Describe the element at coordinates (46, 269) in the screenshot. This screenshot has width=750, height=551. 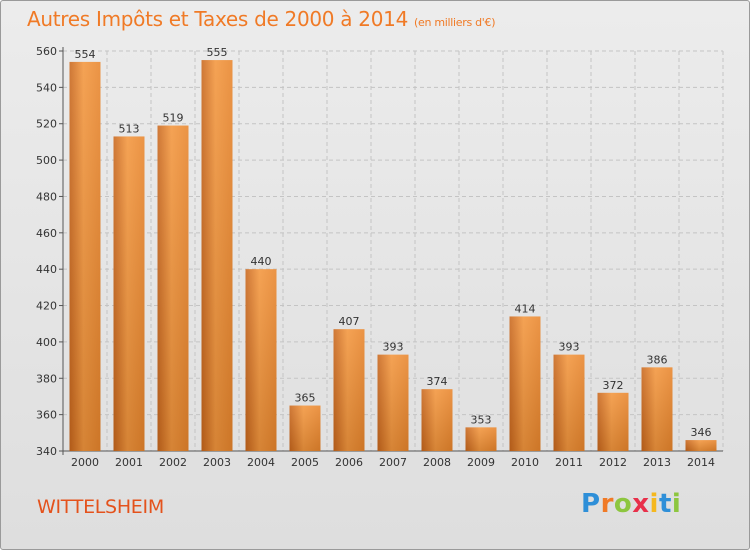
I see `y-tick-label: 440` at that location.